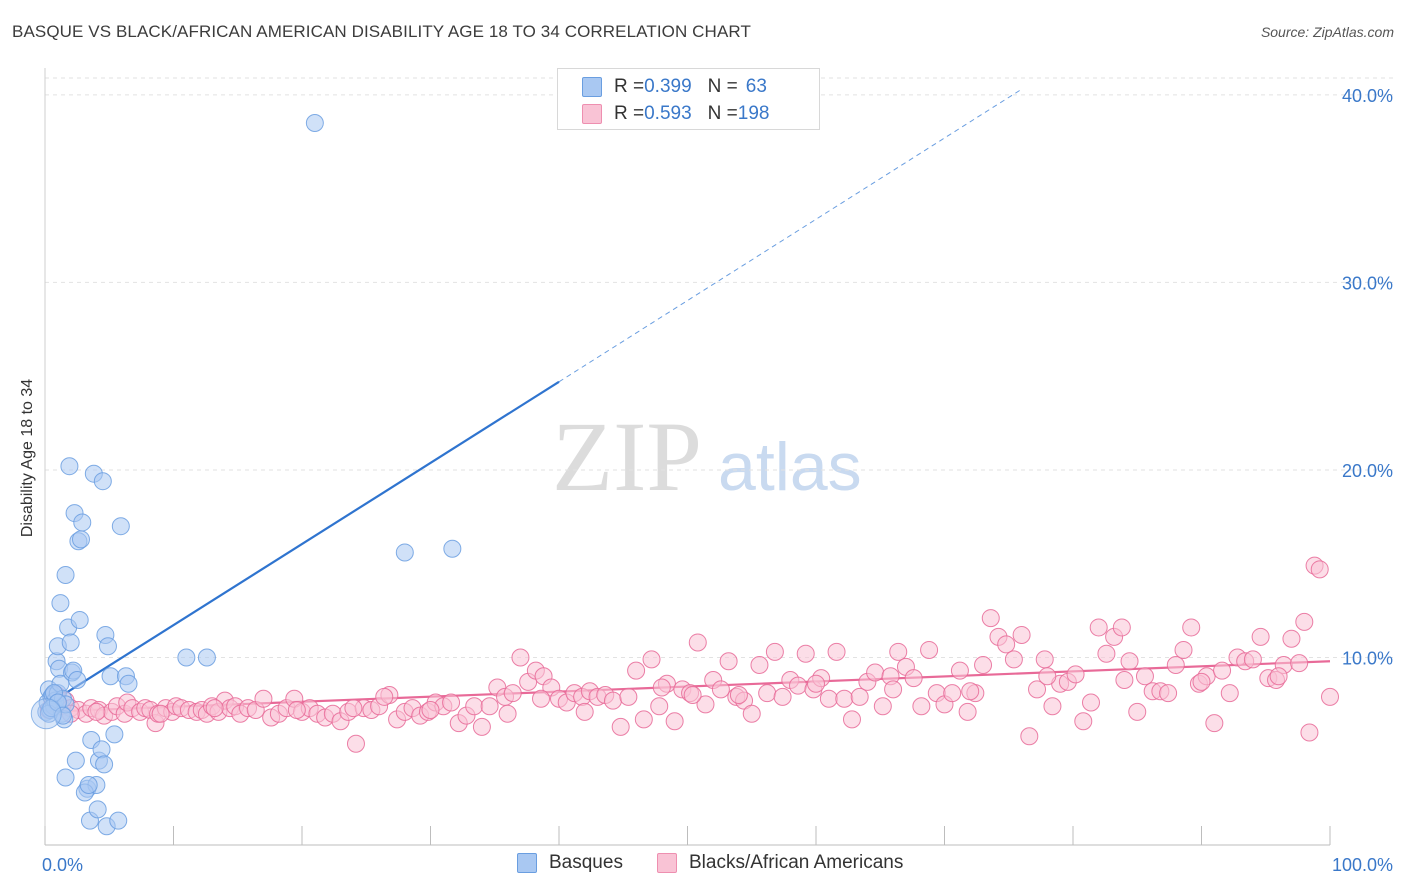 The image size is (1406, 892). What do you see at coordinates (753, 113) in the screenshot?
I see `n-value: 198` at bounding box center [753, 113].